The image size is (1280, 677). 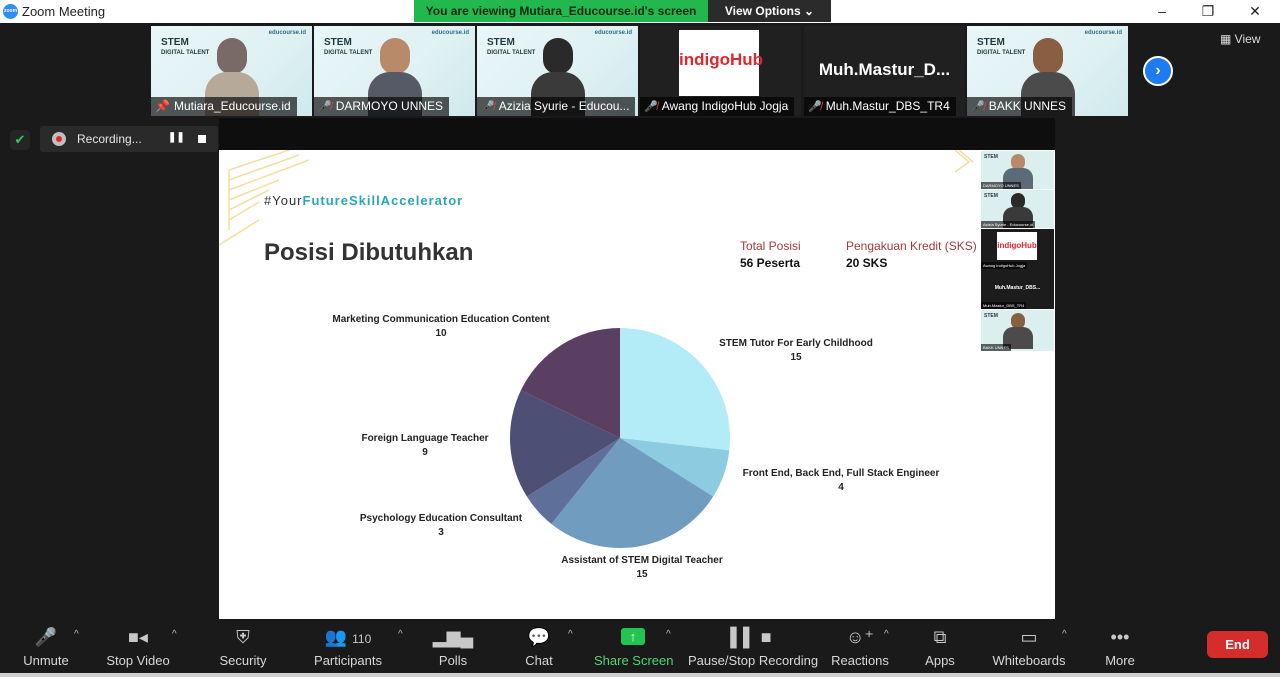 What do you see at coordinates (1240, 39) in the screenshot?
I see `view-button: ▦ View` at bounding box center [1240, 39].